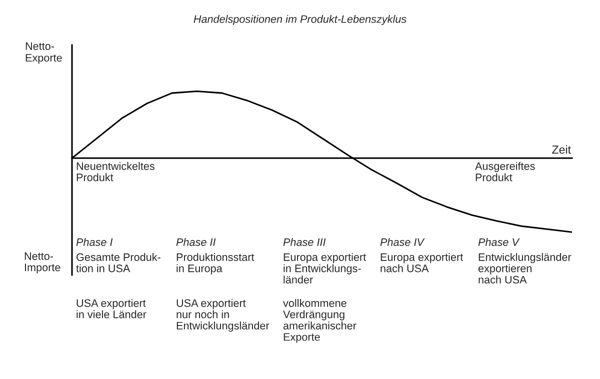 The width and height of the screenshot is (600, 379). Describe the element at coordinates (42, 263) in the screenshot. I see `text: Netto- Importe` at that location.